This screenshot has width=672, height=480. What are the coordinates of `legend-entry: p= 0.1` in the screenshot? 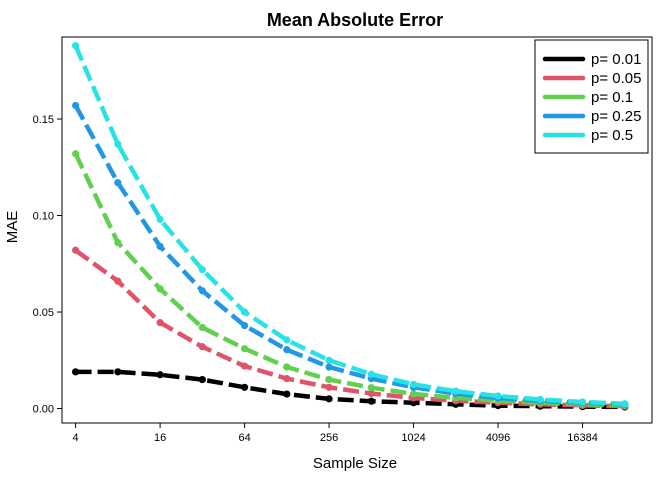 It's located at (612, 97).